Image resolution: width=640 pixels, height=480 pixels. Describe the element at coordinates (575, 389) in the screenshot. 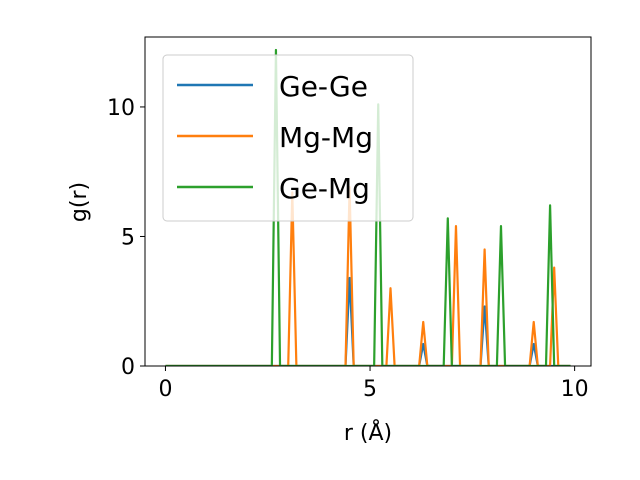

I see `x-tick-label: 10` at that location.